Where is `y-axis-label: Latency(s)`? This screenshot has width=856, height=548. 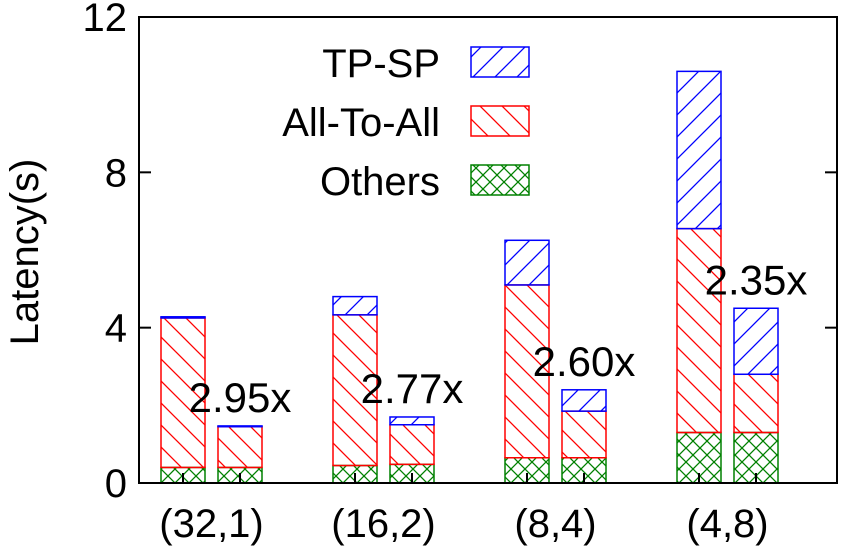
y-axis-label: Latency(s) is located at coordinates (25, 252).